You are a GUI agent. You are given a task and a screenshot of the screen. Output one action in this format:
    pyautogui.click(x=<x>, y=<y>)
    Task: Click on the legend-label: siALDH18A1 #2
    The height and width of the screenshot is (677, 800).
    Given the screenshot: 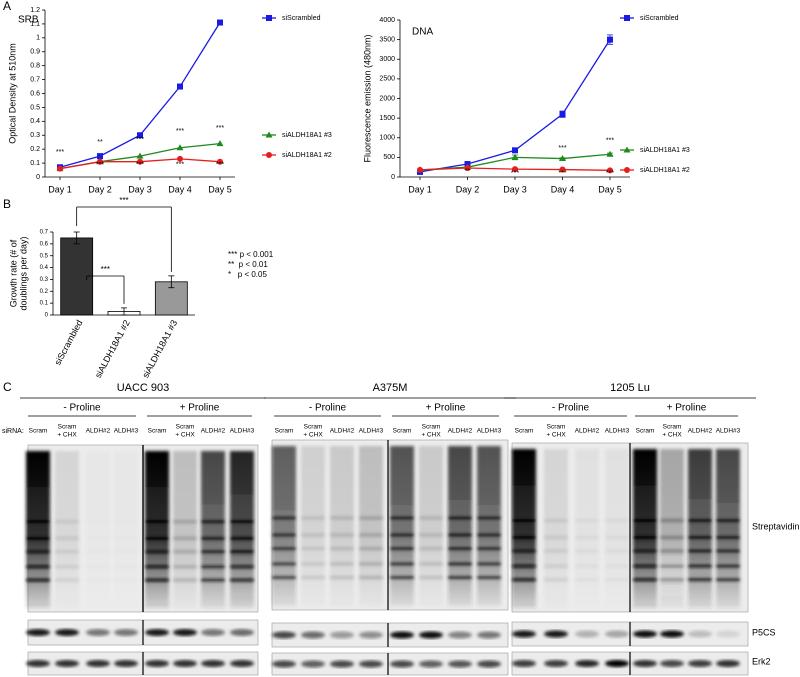 What is the action you would take?
    pyautogui.click(x=665, y=170)
    